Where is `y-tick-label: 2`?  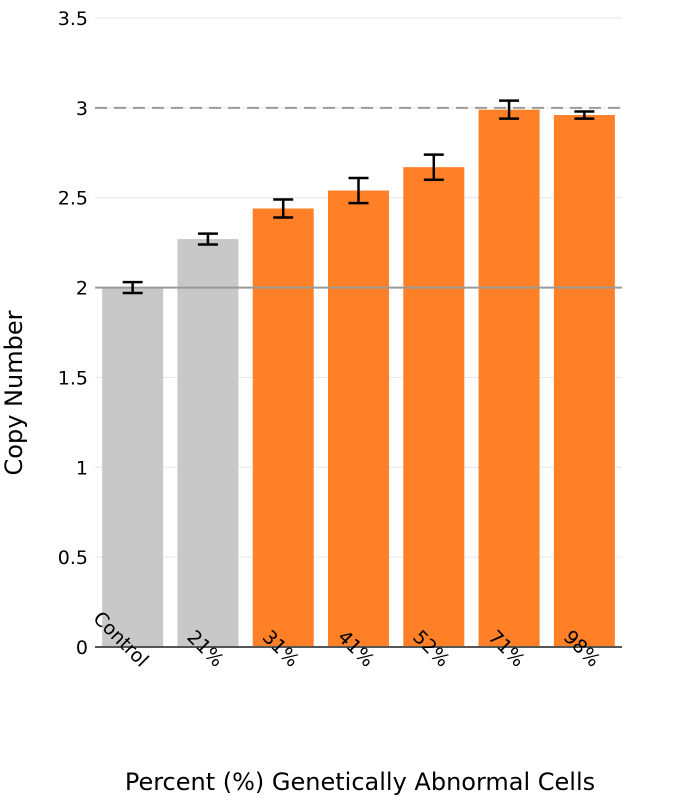 y-tick-label: 2 is located at coordinates (82, 289).